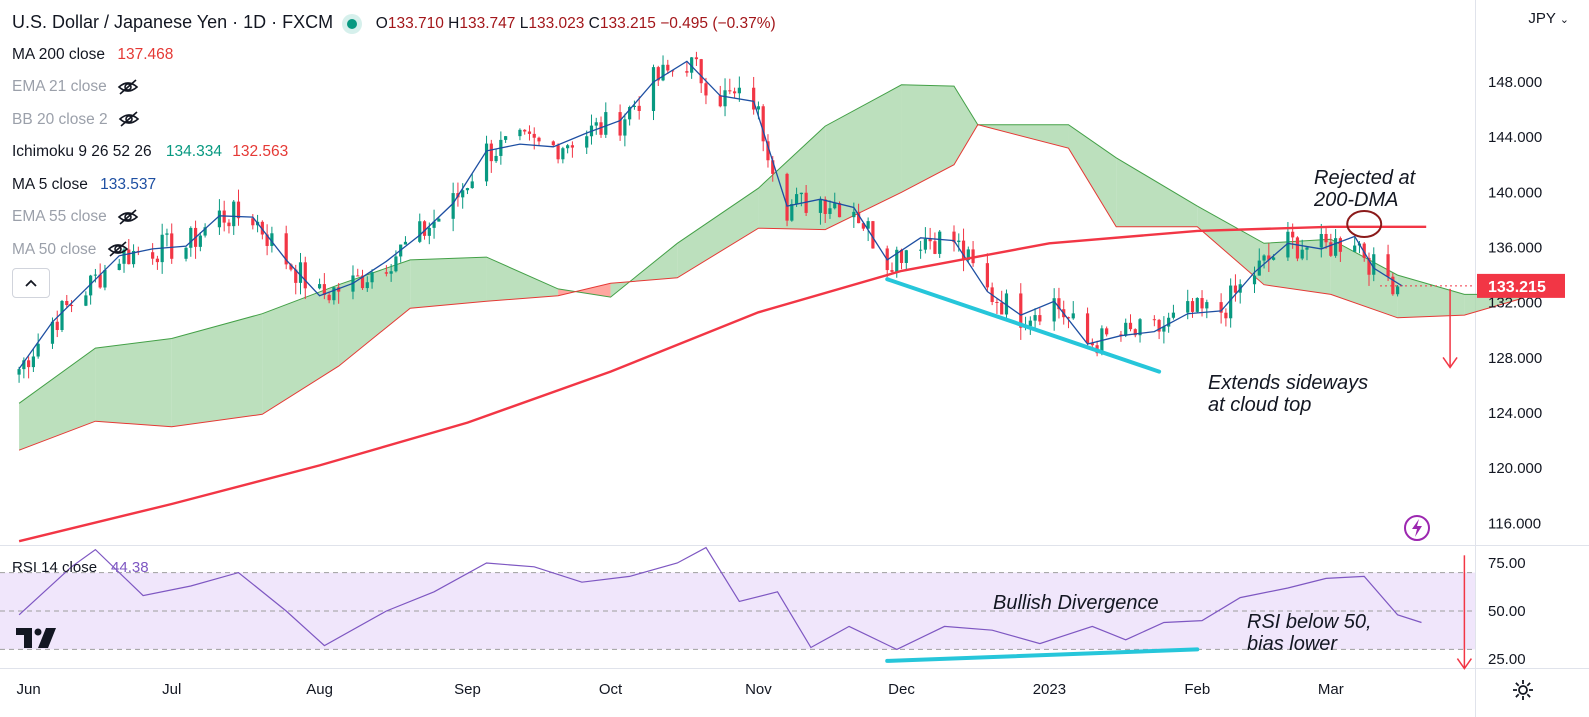  What do you see at coordinates (1288, 383) in the screenshot?
I see `annotation-extends: Extends sideways` at bounding box center [1288, 383].